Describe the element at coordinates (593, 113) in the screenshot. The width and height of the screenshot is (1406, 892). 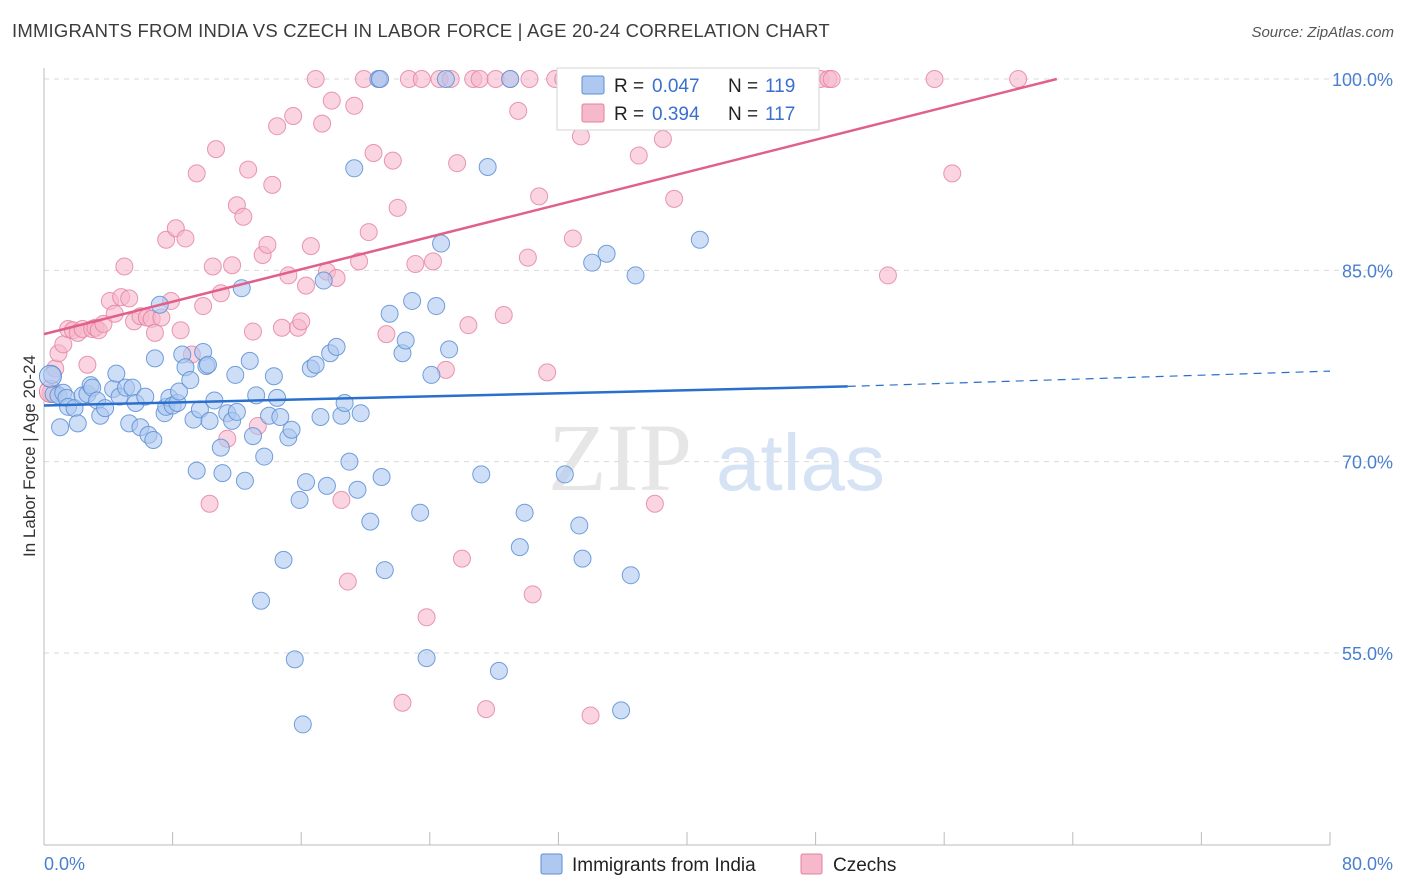
I see `legend-swatch-czechs` at that location.